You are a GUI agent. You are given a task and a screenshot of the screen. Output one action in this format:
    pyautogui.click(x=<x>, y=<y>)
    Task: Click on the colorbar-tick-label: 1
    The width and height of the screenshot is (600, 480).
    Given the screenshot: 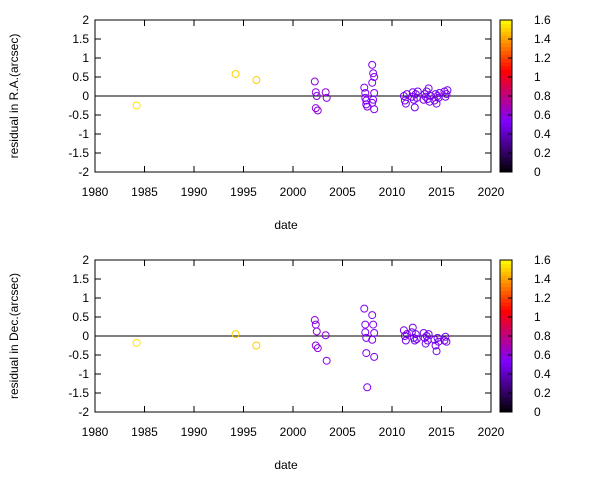 What is the action you would take?
    pyautogui.click(x=537, y=77)
    